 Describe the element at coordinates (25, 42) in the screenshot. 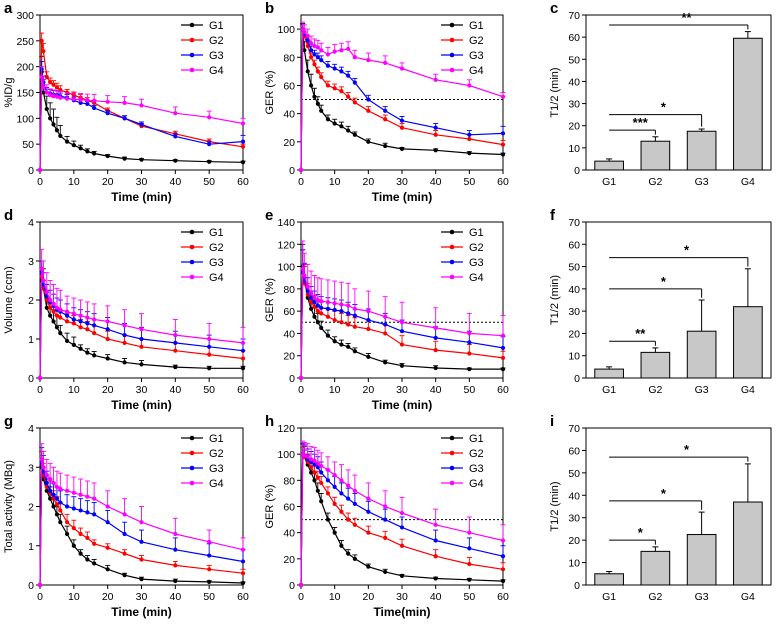

I see `y-tick-label: 250` at that location.